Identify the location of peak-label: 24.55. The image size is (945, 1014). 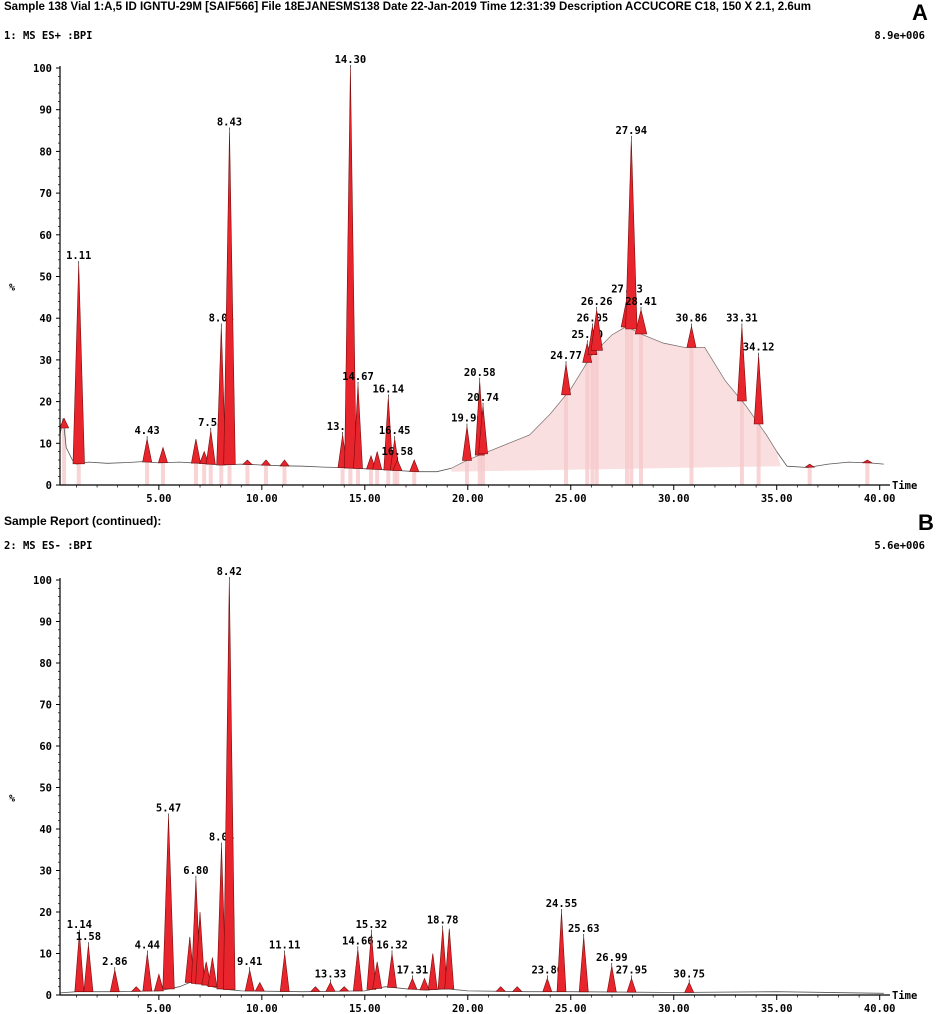
(562, 904).